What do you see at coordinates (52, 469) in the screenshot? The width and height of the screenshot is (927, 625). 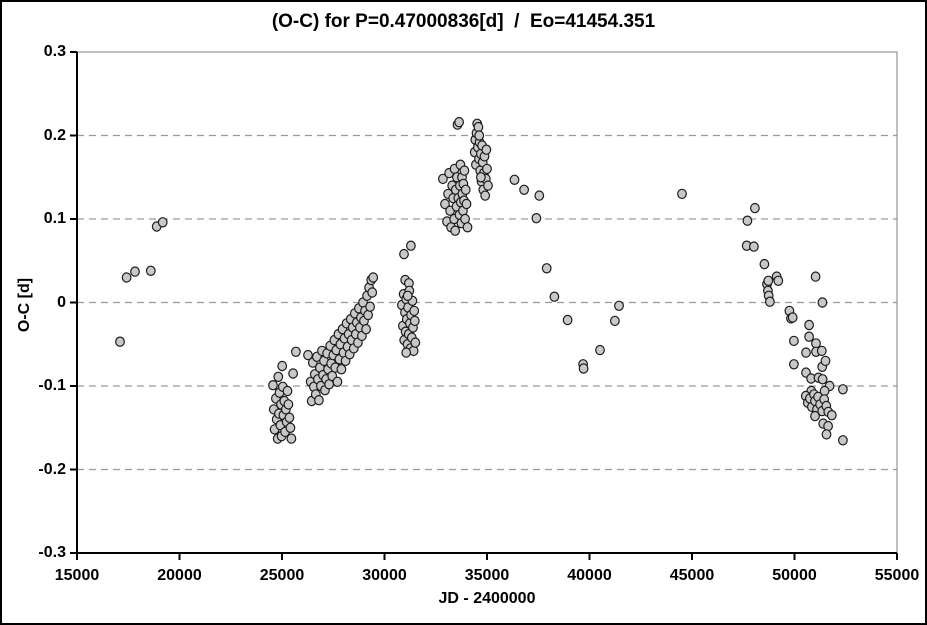 I see `y-tick-label: -0.2` at bounding box center [52, 469].